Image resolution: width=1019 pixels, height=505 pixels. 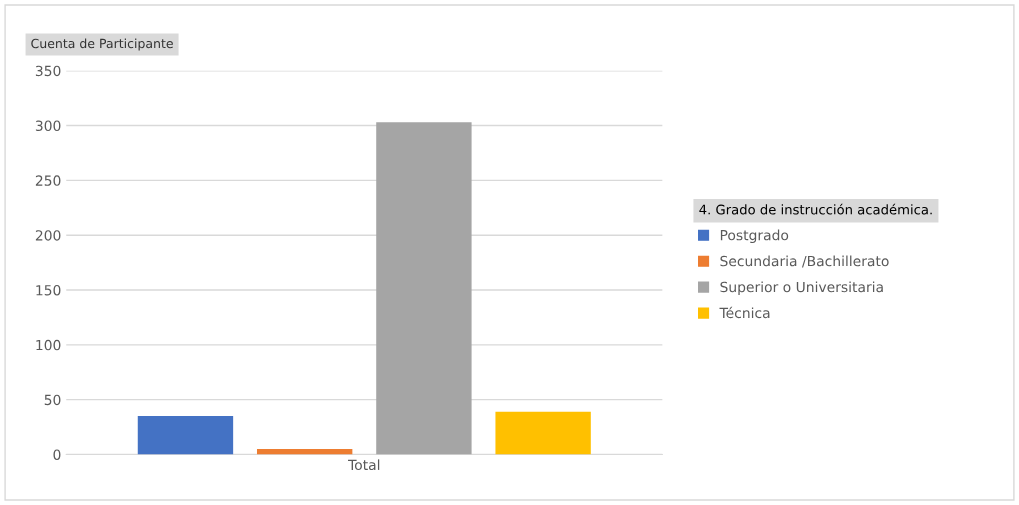 What do you see at coordinates (804, 261) in the screenshot?
I see `legend-label: Secundaria /Bachillerato` at bounding box center [804, 261].